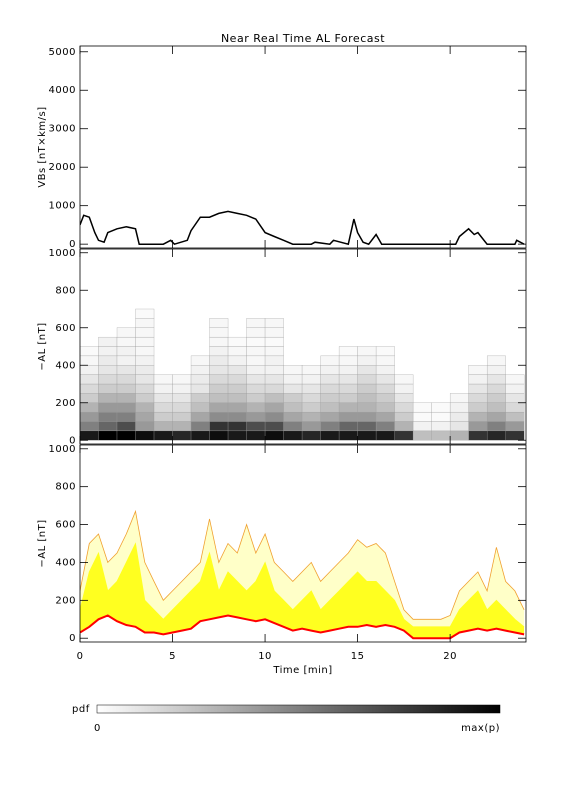 This screenshot has width=576, height=792. I want to click on y-tick-label: 4000, so click(62, 90).